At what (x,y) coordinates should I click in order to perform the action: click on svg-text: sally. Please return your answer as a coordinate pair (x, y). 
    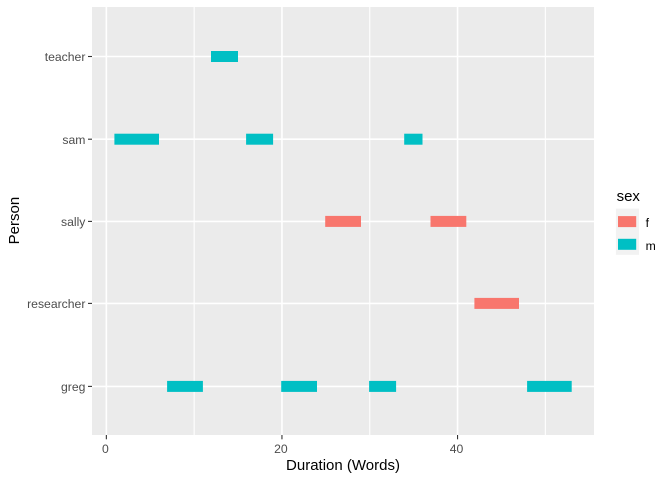
    Looking at the image, I should click on (73, 222).